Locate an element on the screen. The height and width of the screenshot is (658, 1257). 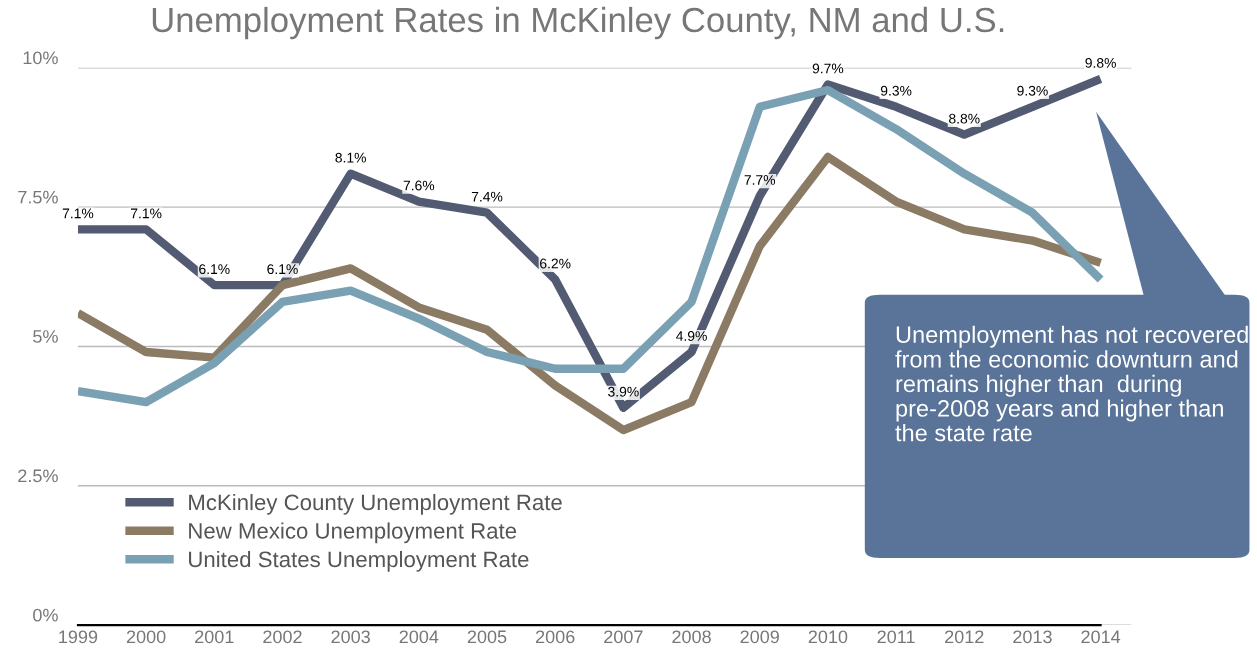
x-tick-label: 2012 is located at coordinates (964, 637).